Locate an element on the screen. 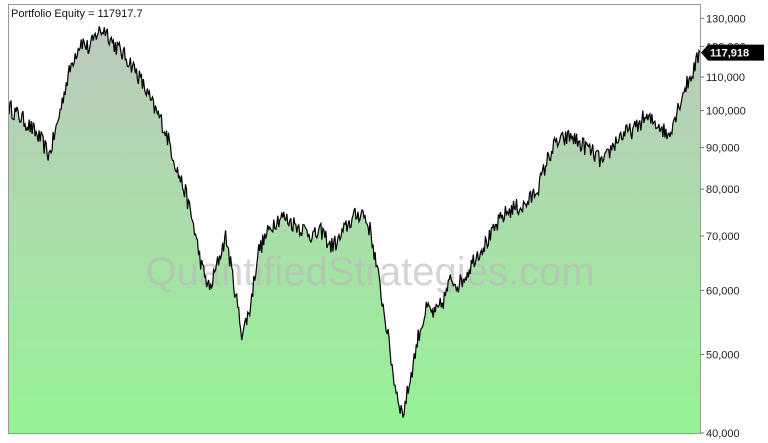 The image size is (768, 443). last-value-badge is located at coordinates (732, 52).